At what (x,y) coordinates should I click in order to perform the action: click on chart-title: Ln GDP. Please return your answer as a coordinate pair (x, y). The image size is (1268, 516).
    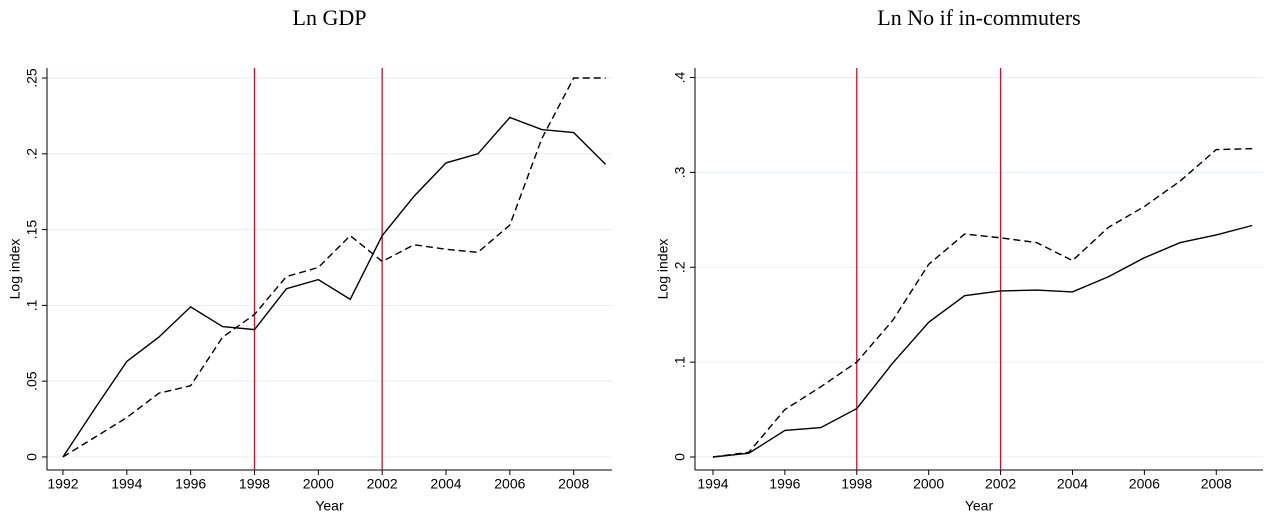
    Looking at the image, I should click on (330, 17).